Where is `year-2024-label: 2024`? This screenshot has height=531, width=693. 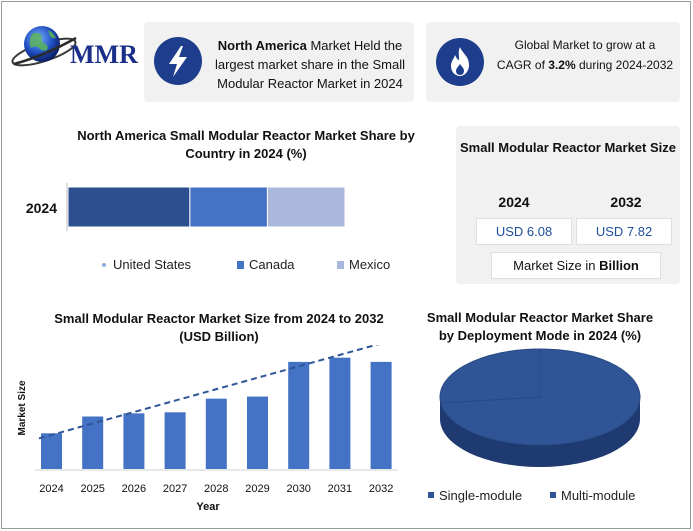 year-2024-label: 2024 is located at coordinates (514, 202).